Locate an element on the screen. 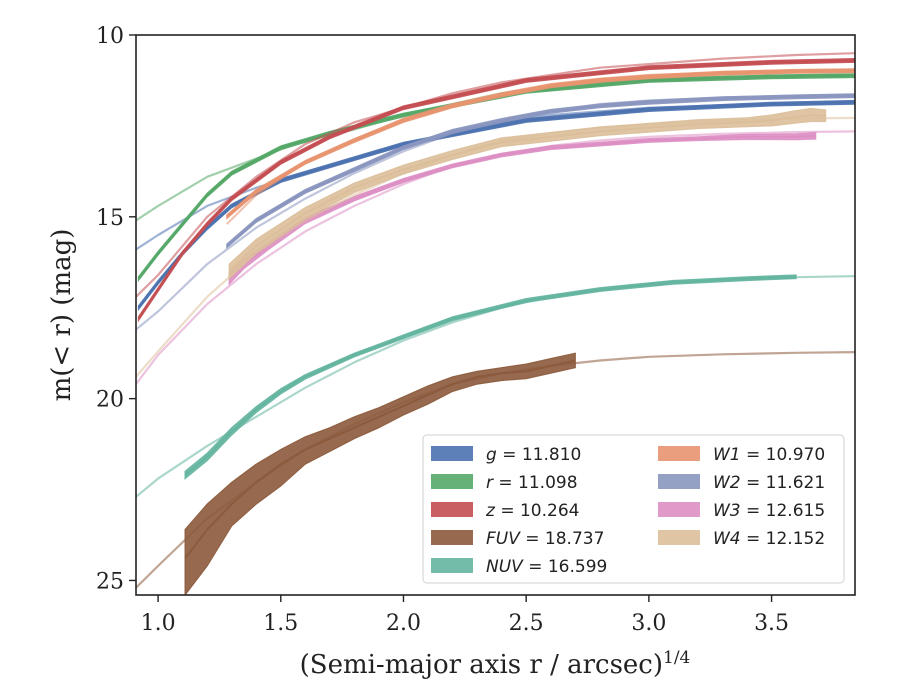 This screenshot has height=700, width=900. data-curve-w1 is located at coordinates (540, 143).